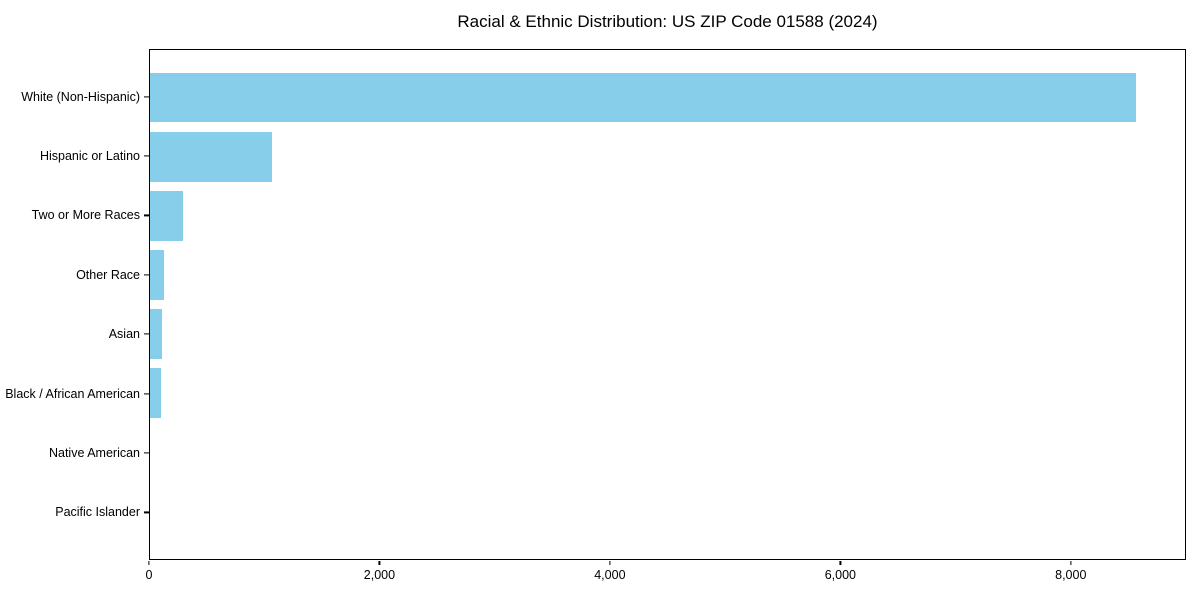 This screenshot has width=1200, height=600. What do you see at coordinates (610, 575) in the screenshot?
I see `x-tick-label: 4,000` at bounding box center [610, 575].